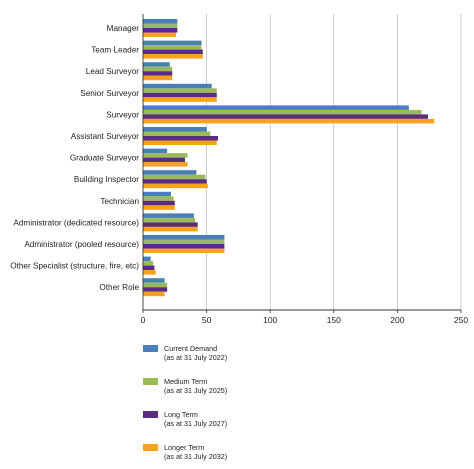 The width and height of the screenshot is (474, 469). What do you see at coordinates (104, 158) in the screenshot?
I see `category-label: Graduate Surveyor` at bounding box center [104, 158].